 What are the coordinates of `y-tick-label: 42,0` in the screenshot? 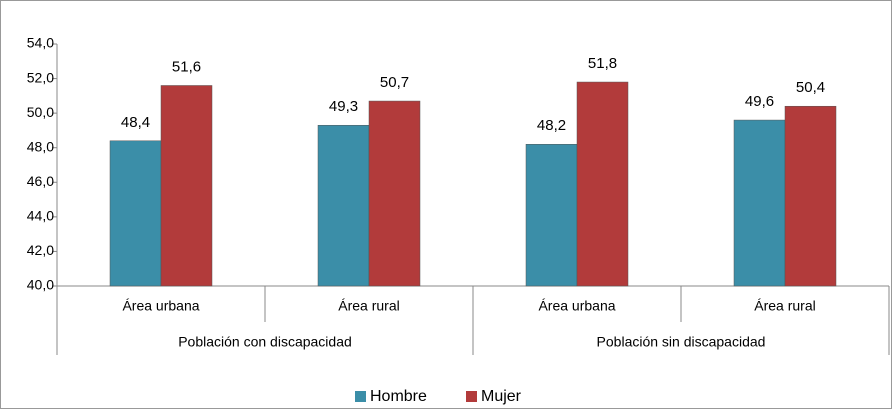 It's located at (40, 250).